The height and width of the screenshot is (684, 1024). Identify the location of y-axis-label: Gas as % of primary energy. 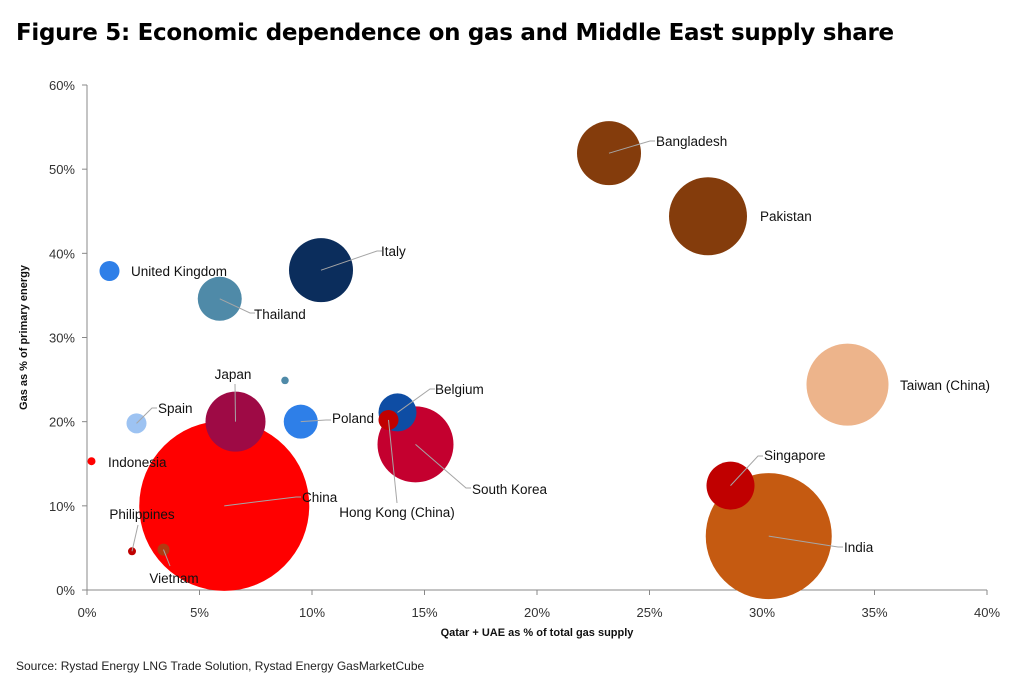
(24, 337).